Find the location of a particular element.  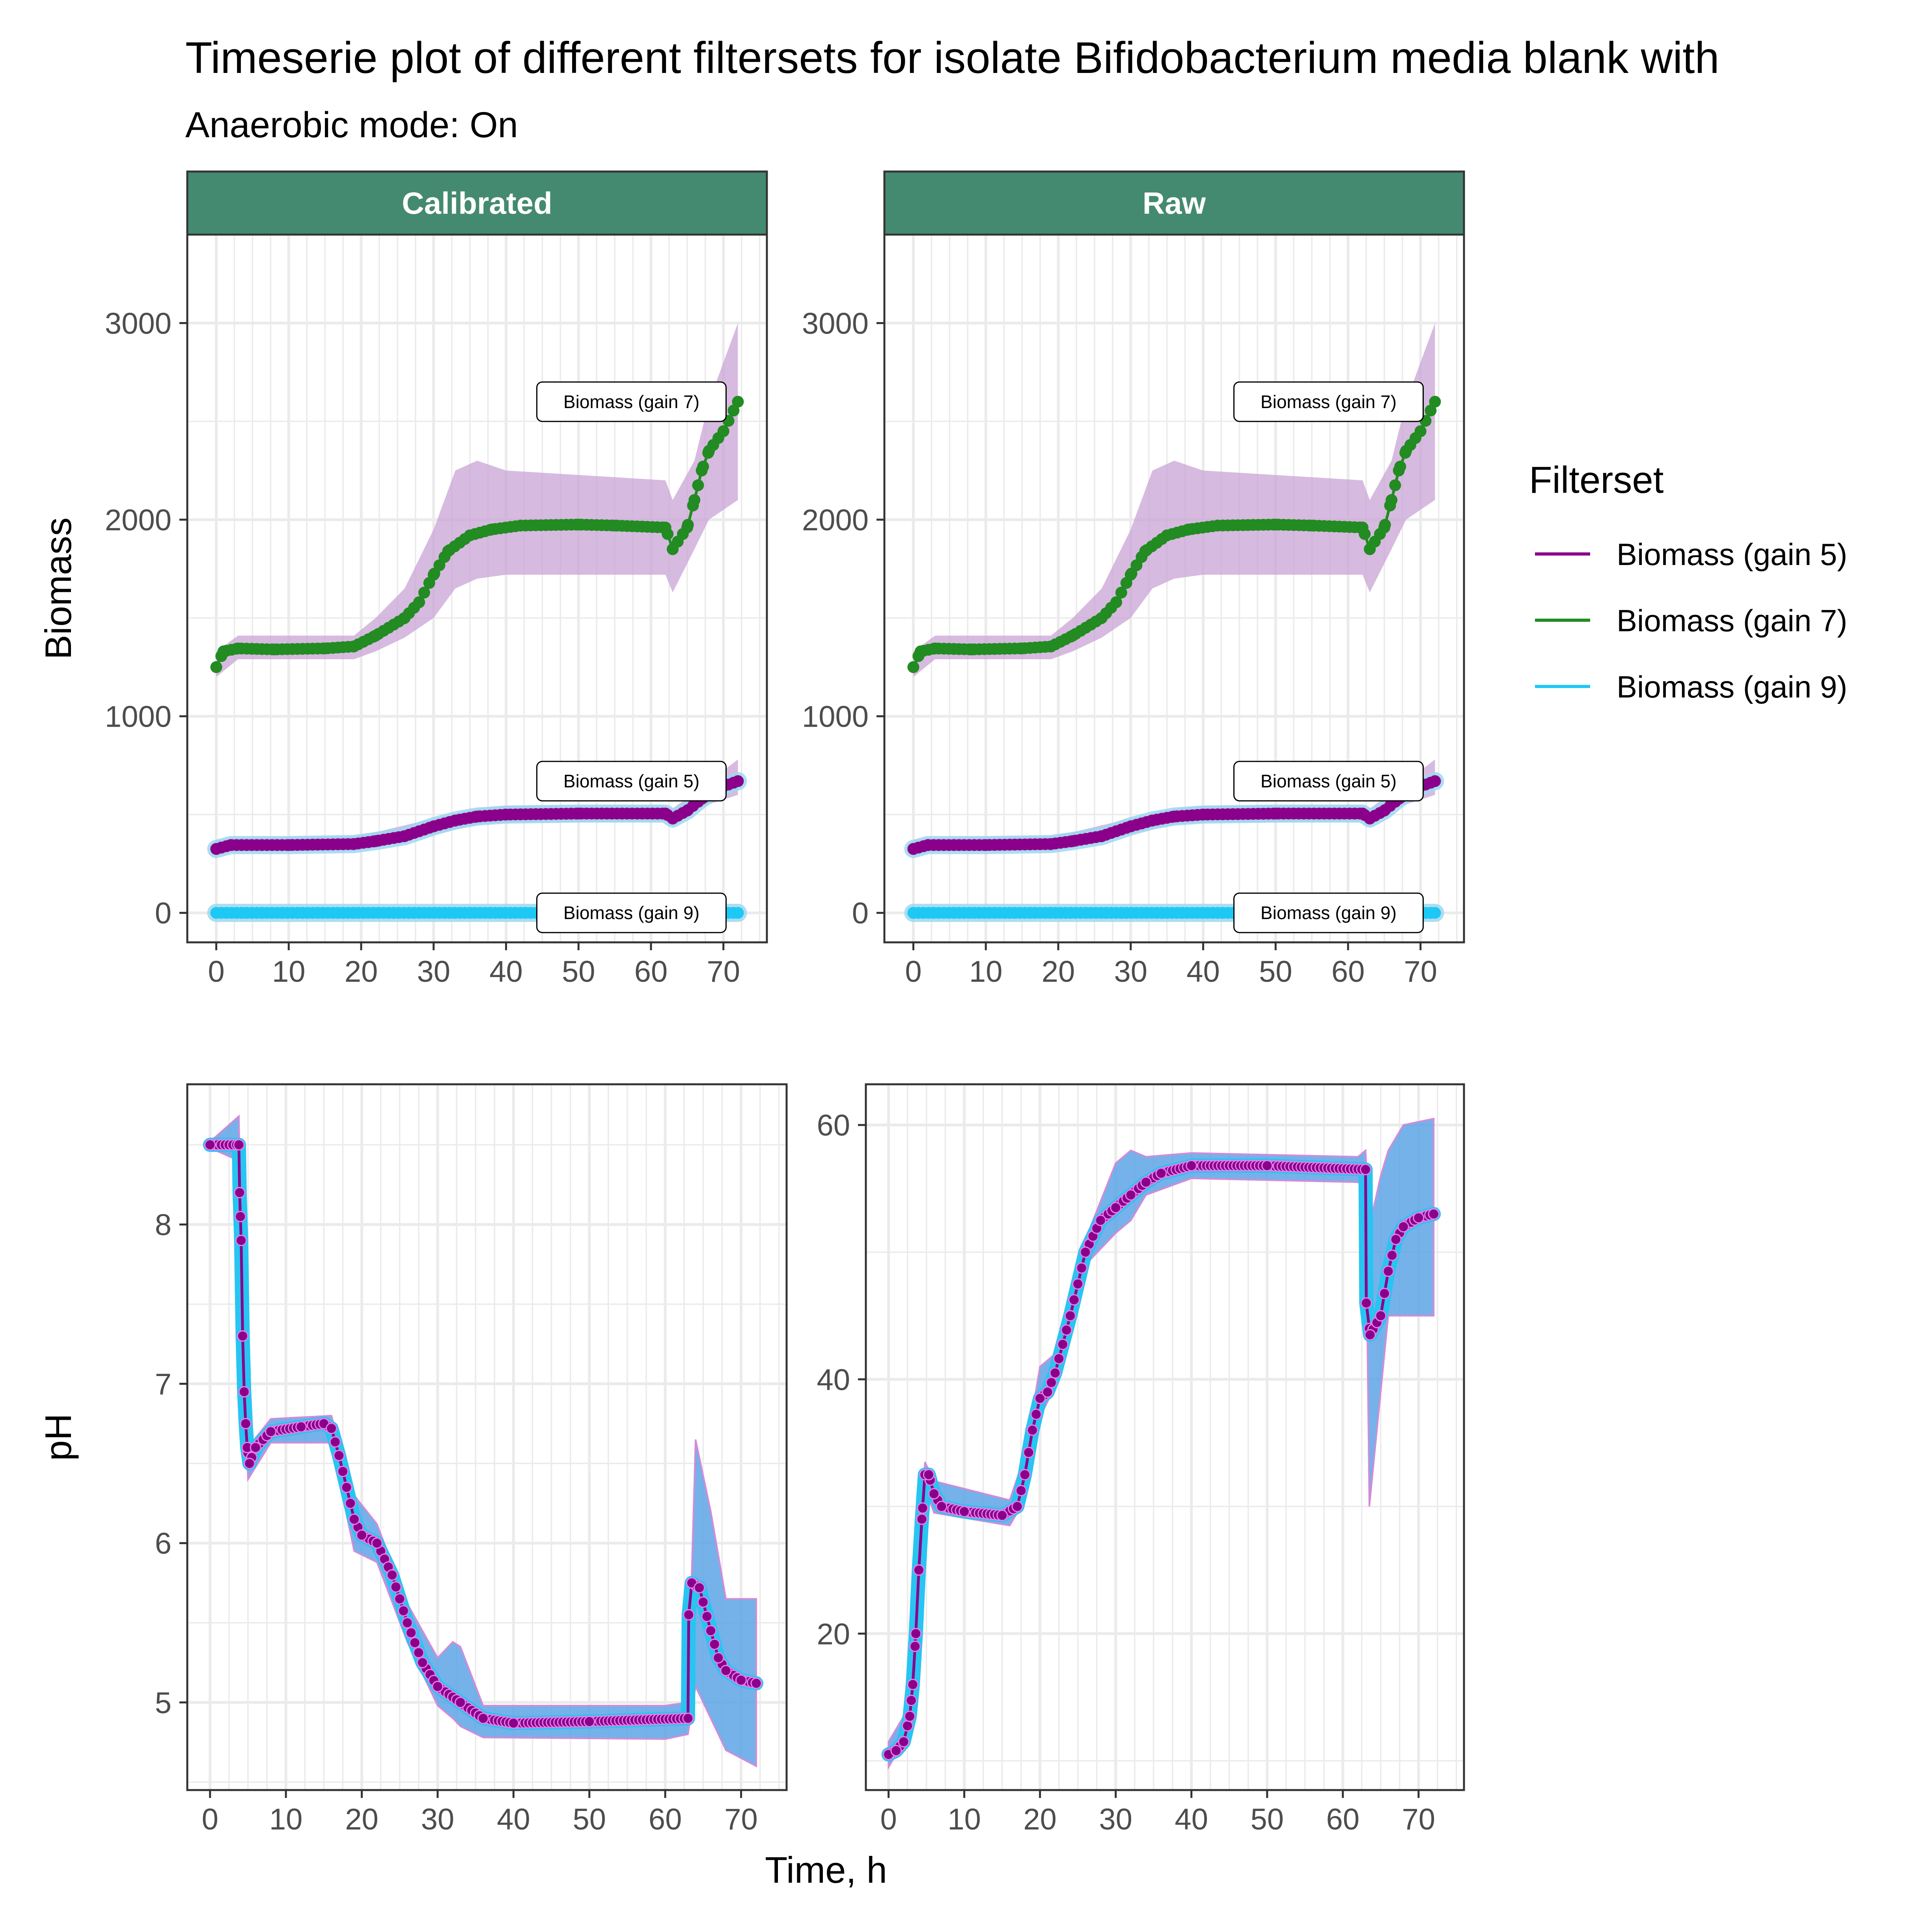

end-label-biomass-gain-7-: Biomass (gain 7) is located at coordinates (631, 401).